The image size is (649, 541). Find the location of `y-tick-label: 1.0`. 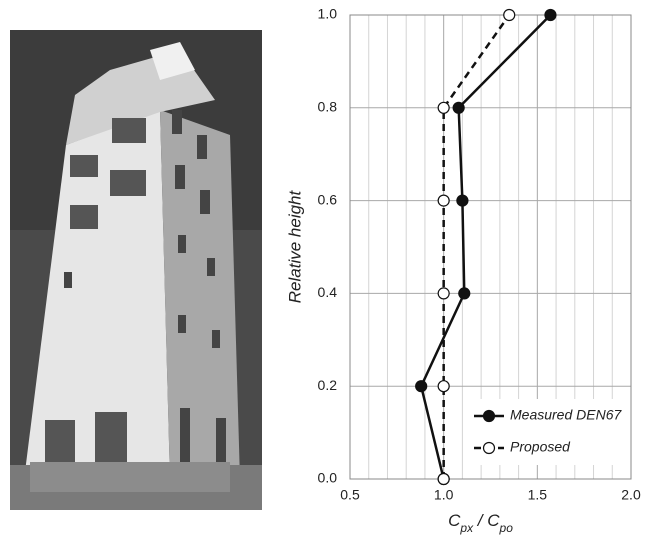

y-tick-label: 1.0 is located at coordinates (328, 14).